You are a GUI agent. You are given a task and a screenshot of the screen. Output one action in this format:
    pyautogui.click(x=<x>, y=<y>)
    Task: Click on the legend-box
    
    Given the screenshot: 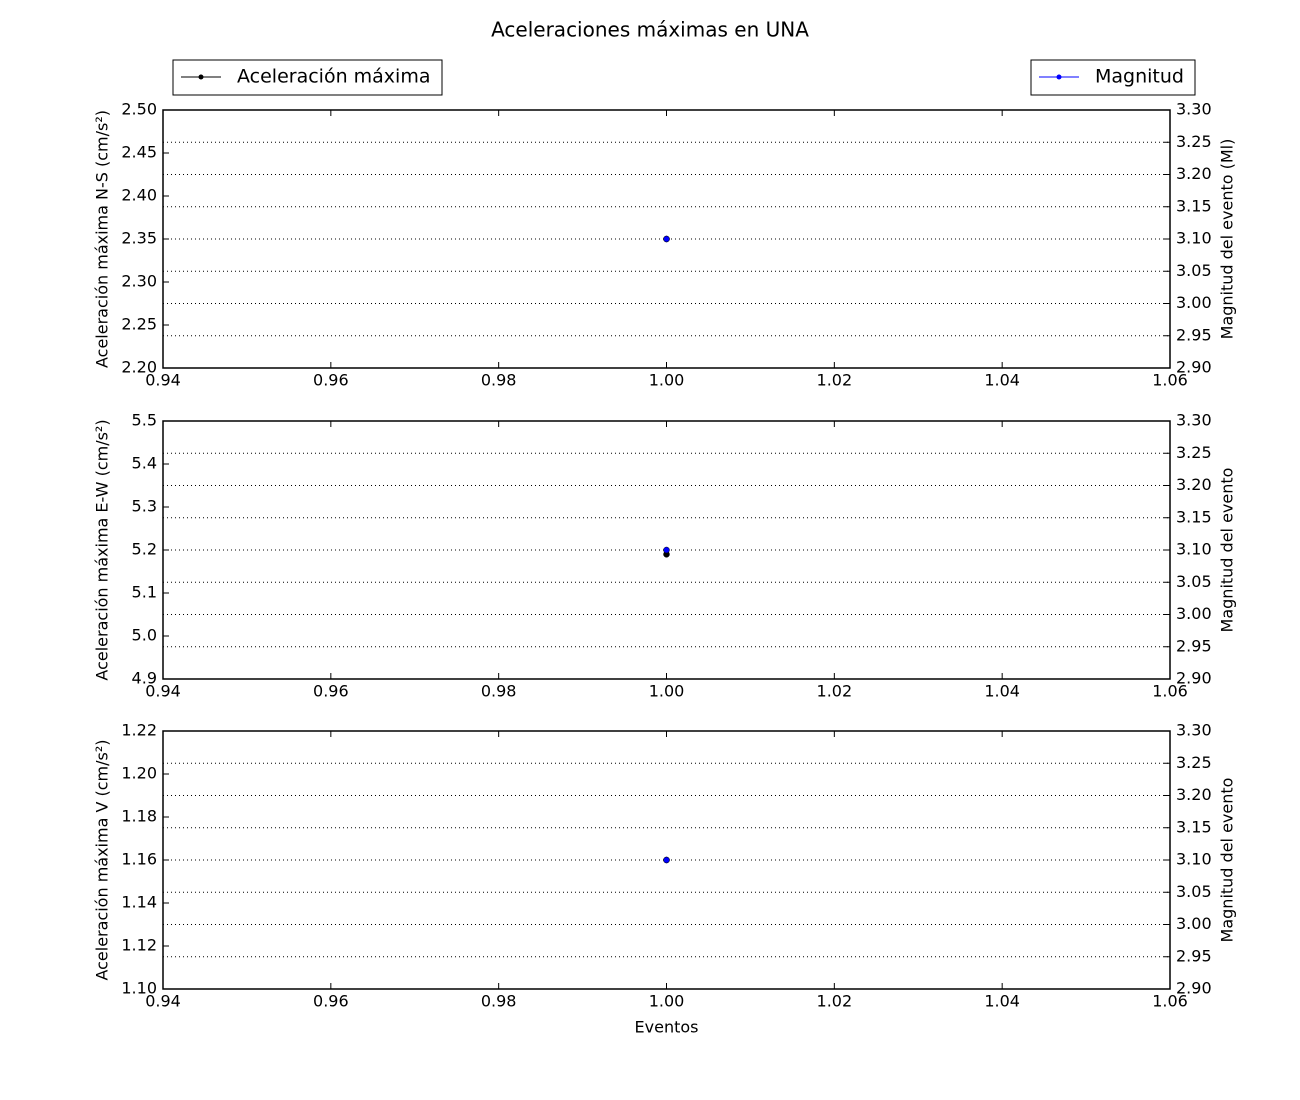 What is the action you would take?
    pyautogui.click(x=307, y=77)
    